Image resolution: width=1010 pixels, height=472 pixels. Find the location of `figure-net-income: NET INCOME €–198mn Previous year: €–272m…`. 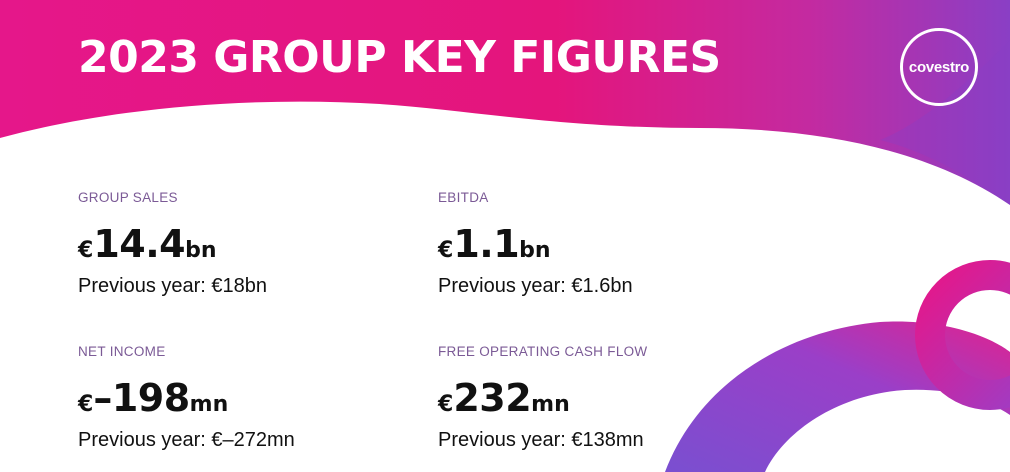

figure-net-income: NET INCOME €–198mn Previous year: €–272m… is located at coordinates (243, 398).